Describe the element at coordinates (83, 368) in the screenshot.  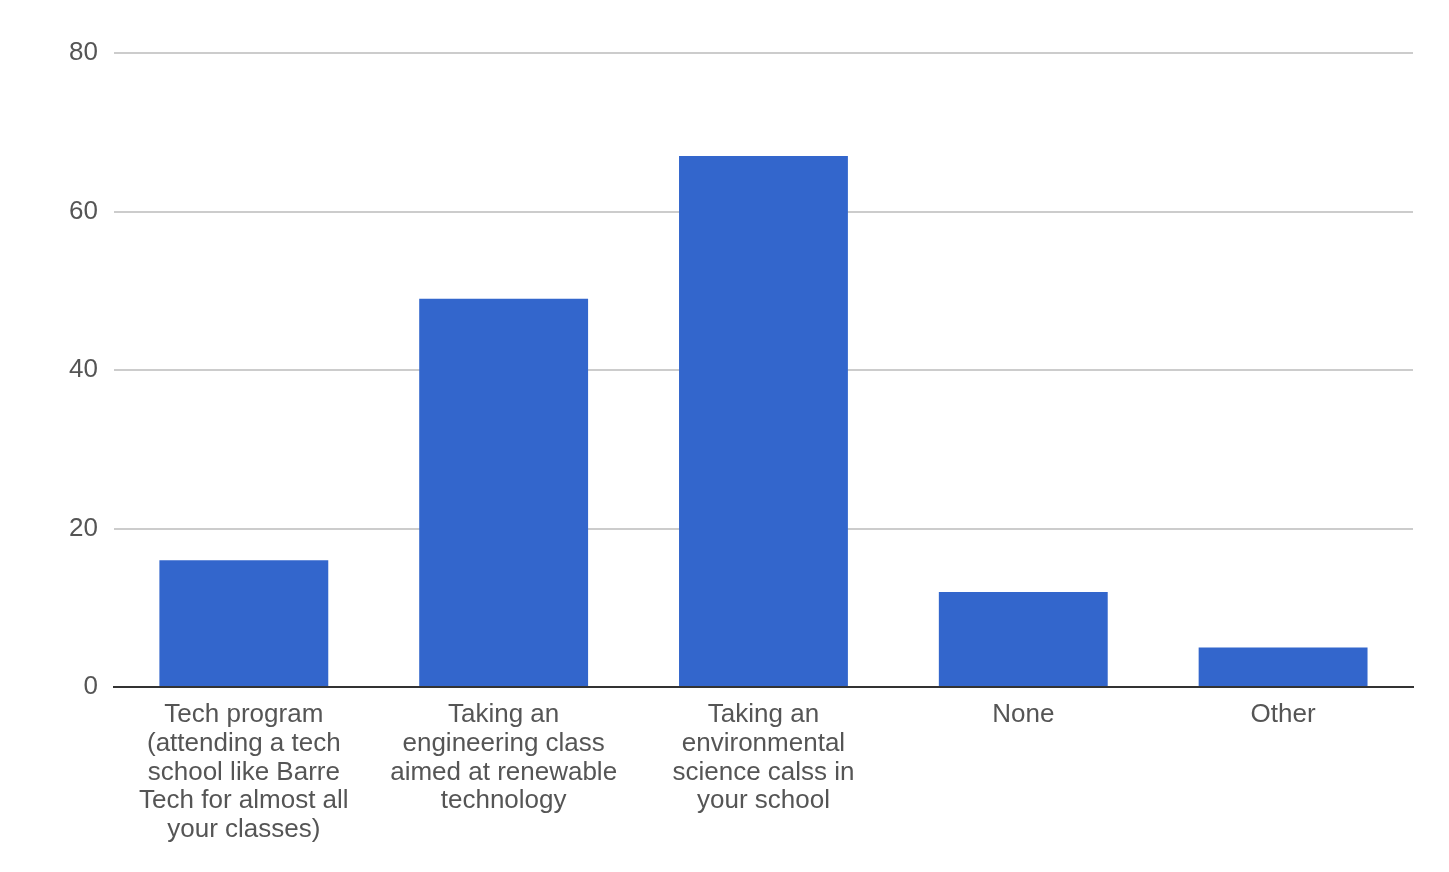
I see `y-tick-label: 40` at that location.